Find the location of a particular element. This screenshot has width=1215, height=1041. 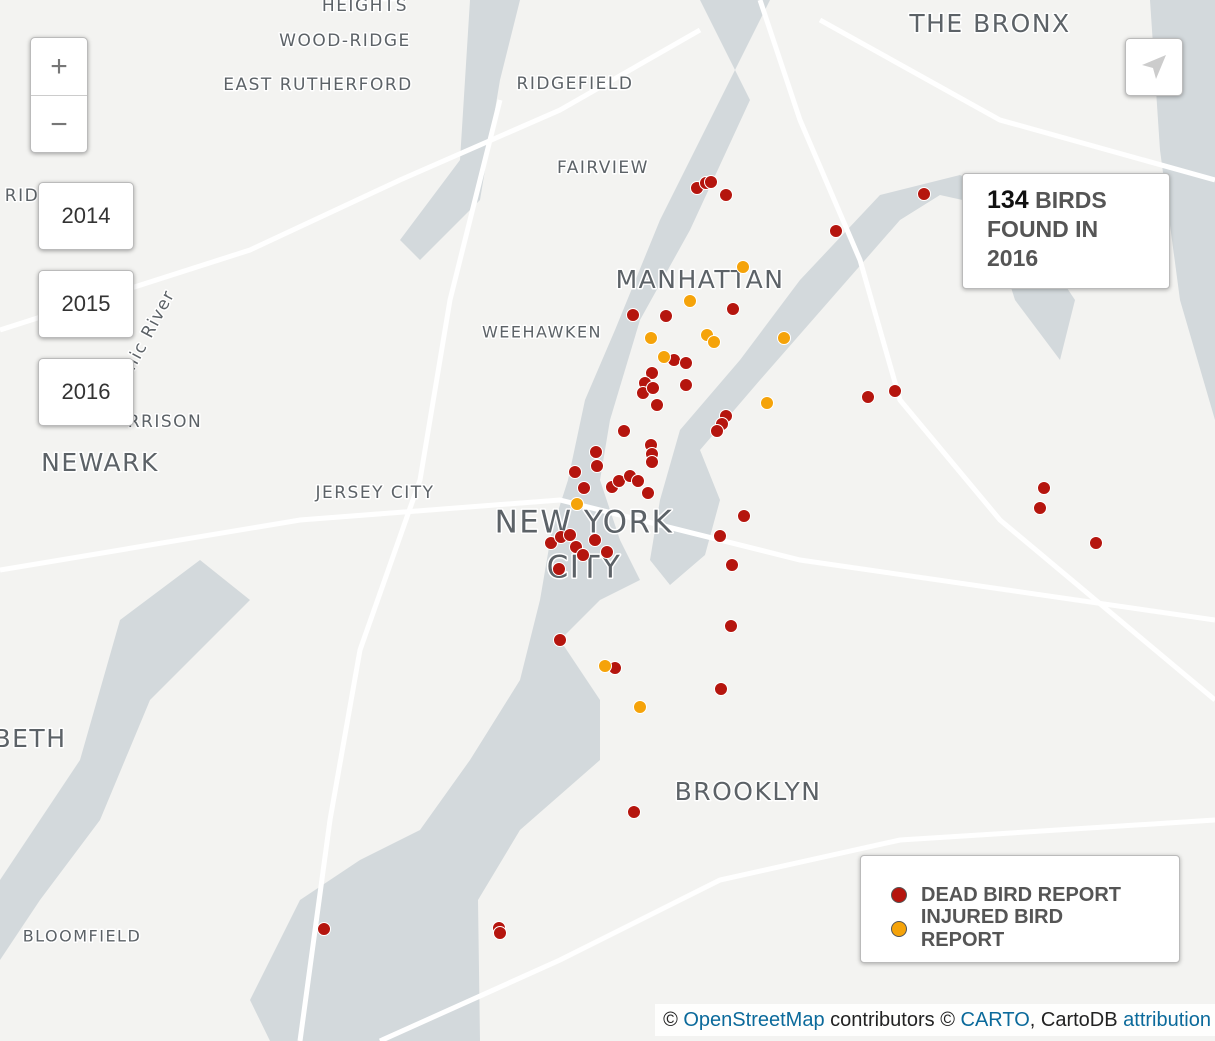

locate-button is located at coordinates (1154, 67).